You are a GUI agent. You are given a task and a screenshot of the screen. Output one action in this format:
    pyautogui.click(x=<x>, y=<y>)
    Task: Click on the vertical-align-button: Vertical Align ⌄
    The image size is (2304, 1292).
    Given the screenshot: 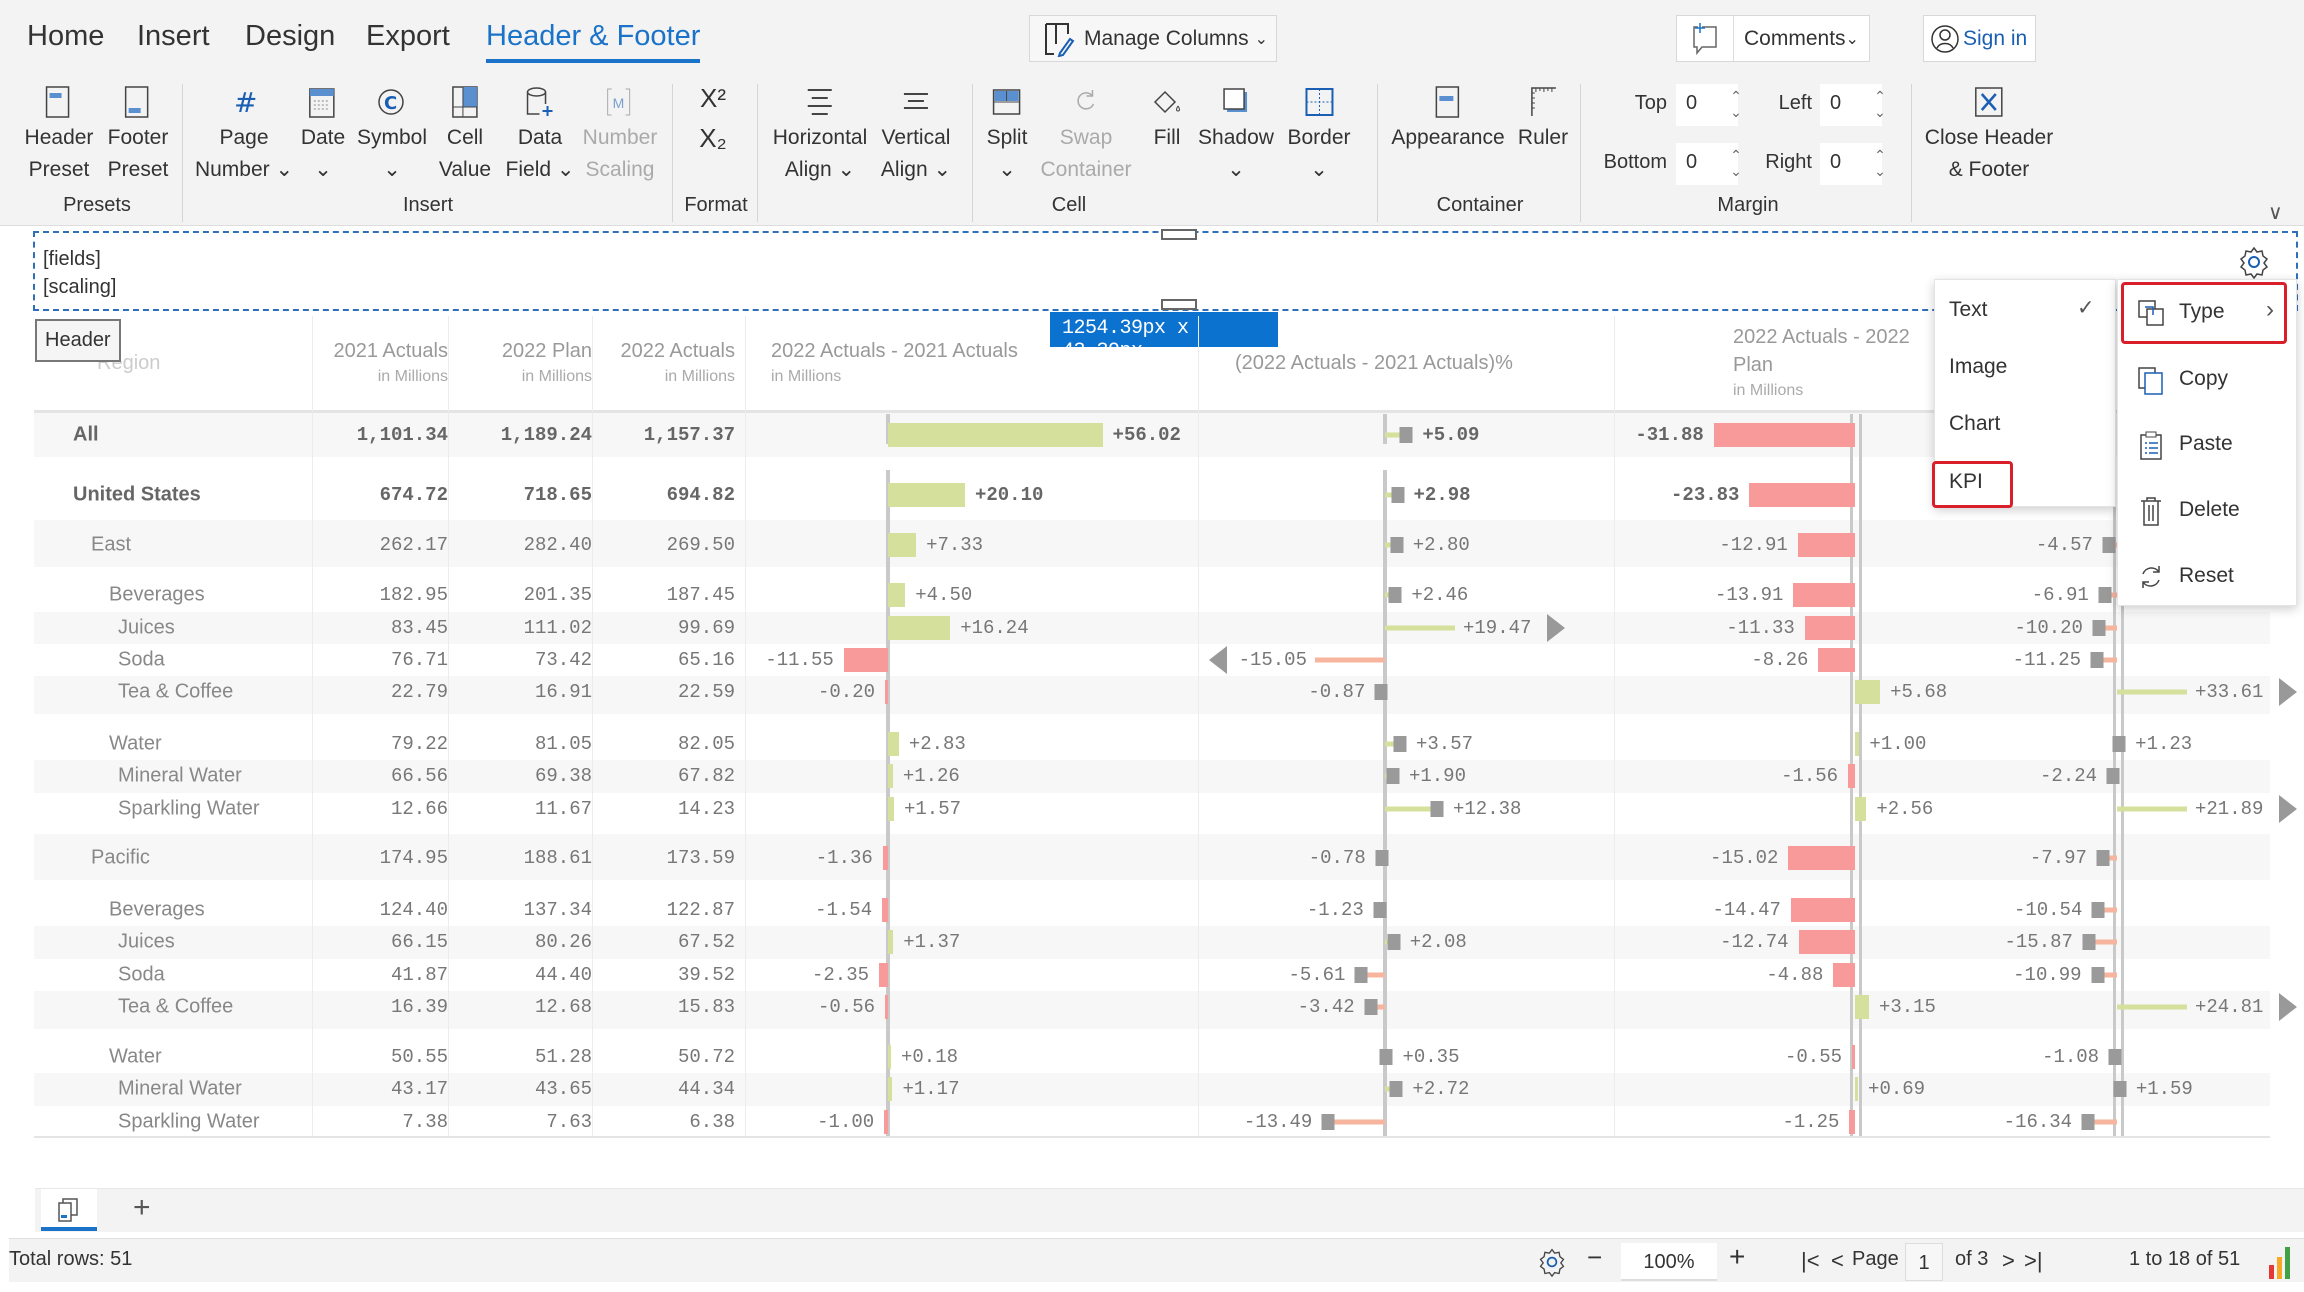 What is the action you would take?
    pyautogui.click(x=916, y=135)
    